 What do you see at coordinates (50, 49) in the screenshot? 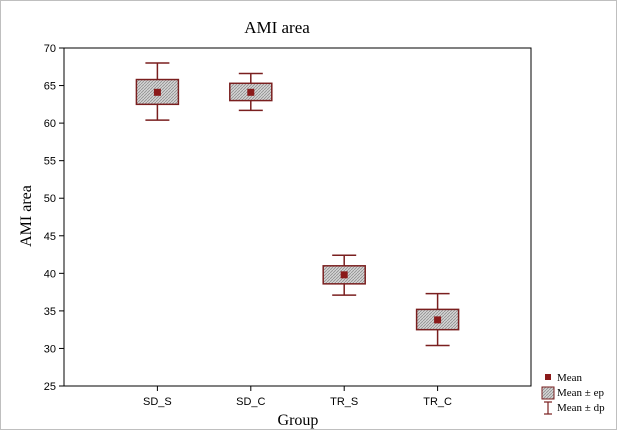
I see `y-tick-label: 70` at bounding box center [50, 49].